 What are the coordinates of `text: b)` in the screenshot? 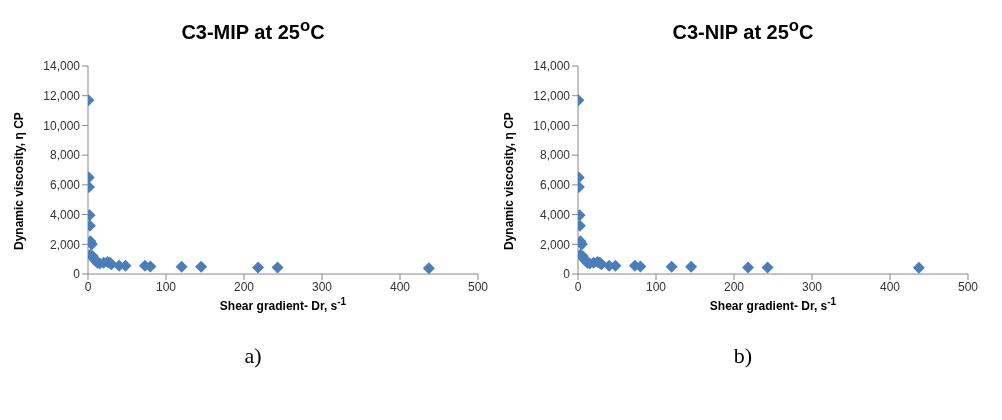 It's located at (743, 356).